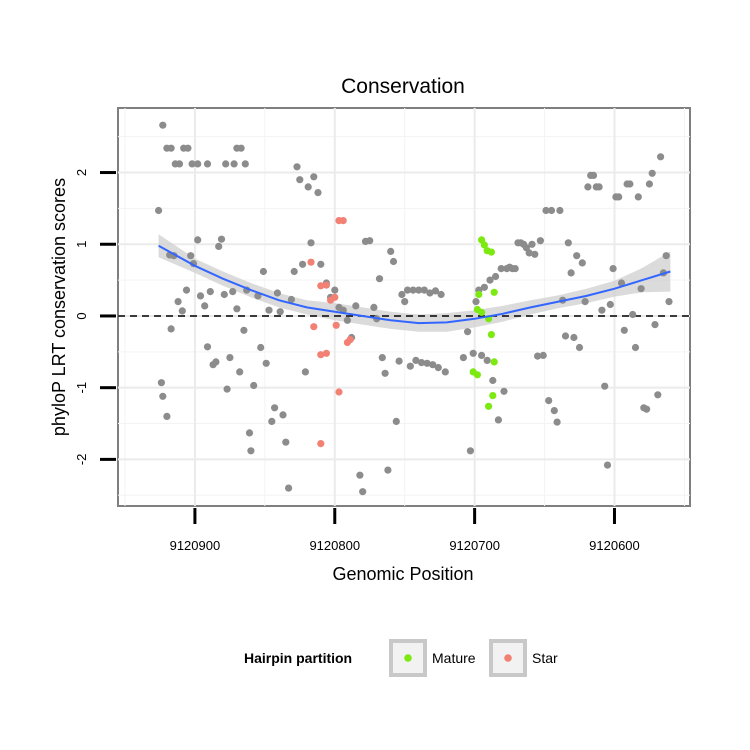 This screenshot has height=750, width=750. What do you see at coordinates (59, 307) in the screenshot?
I see `y-axis-title: phyloP LRT conservation scores` at bounding box center [59, 307].